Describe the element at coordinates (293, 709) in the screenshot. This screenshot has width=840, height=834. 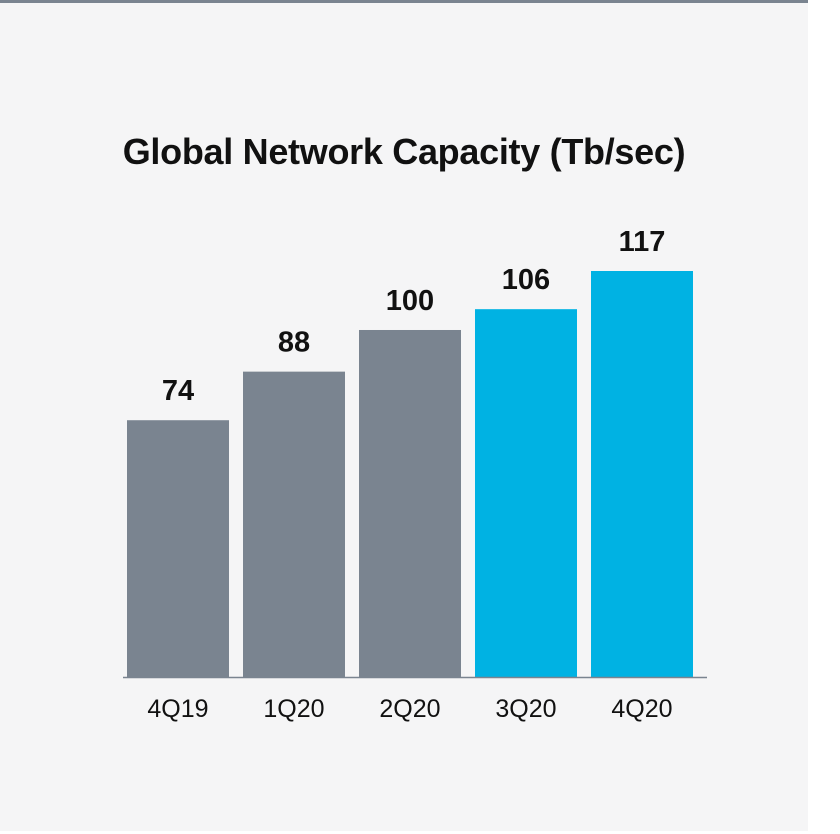
I see `x-tick-1q20: 1Q20` at that location.